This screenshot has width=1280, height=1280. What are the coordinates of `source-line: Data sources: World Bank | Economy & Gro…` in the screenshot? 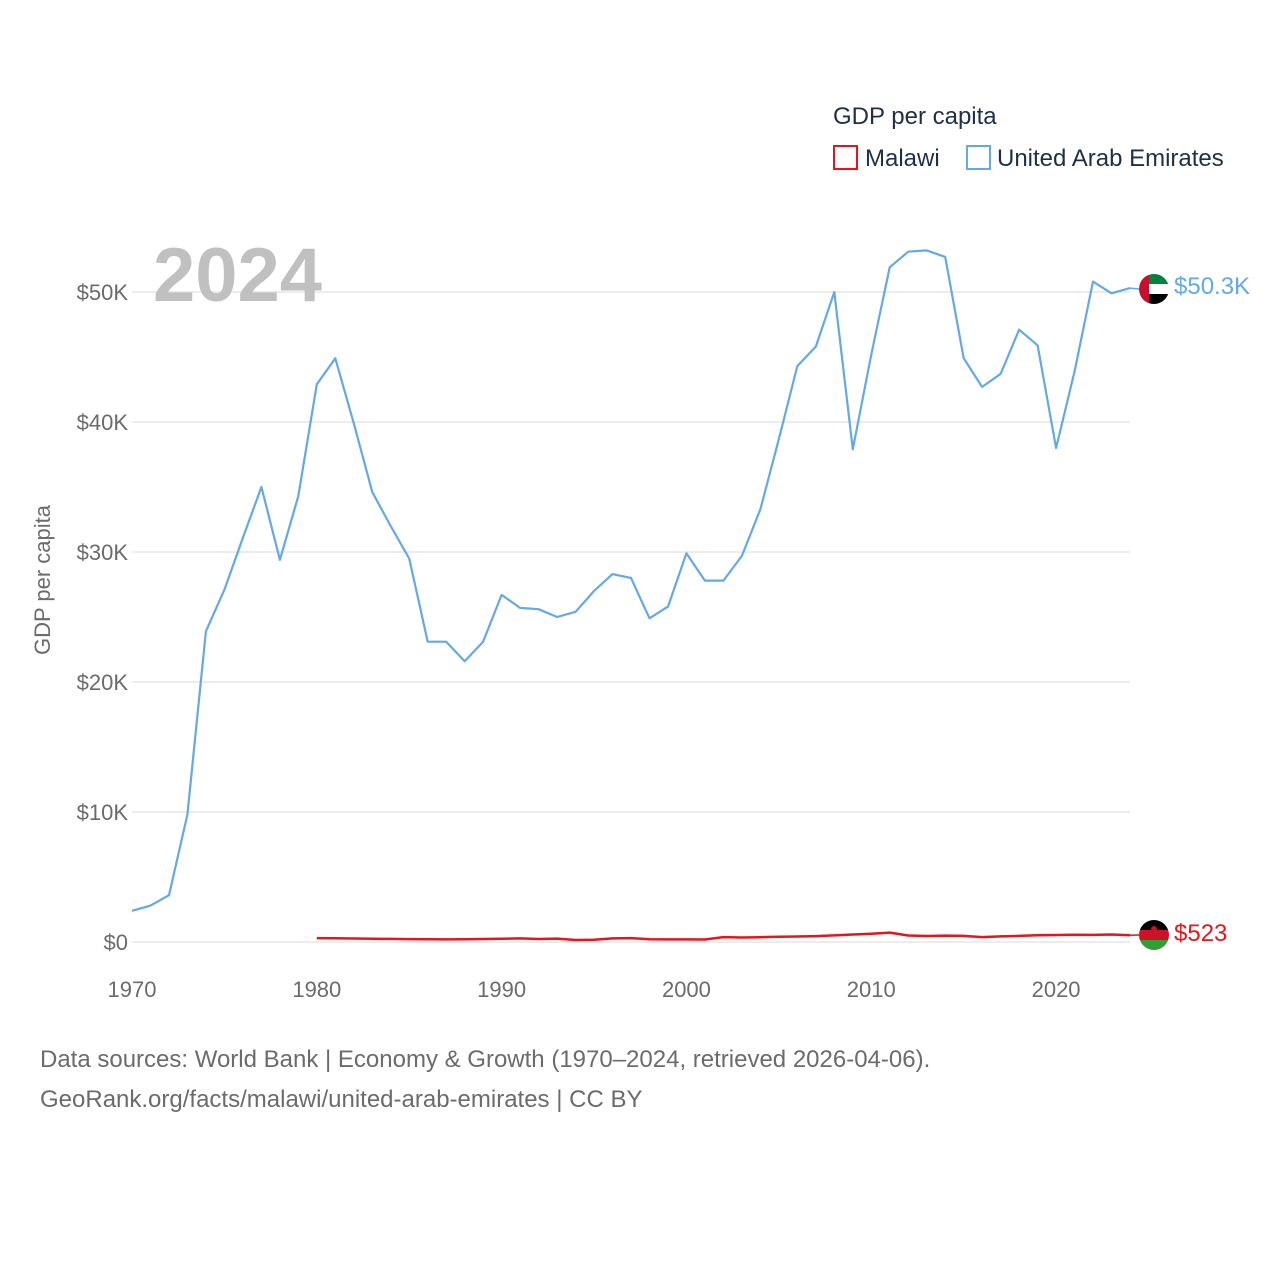 It's located at (485, 1059).